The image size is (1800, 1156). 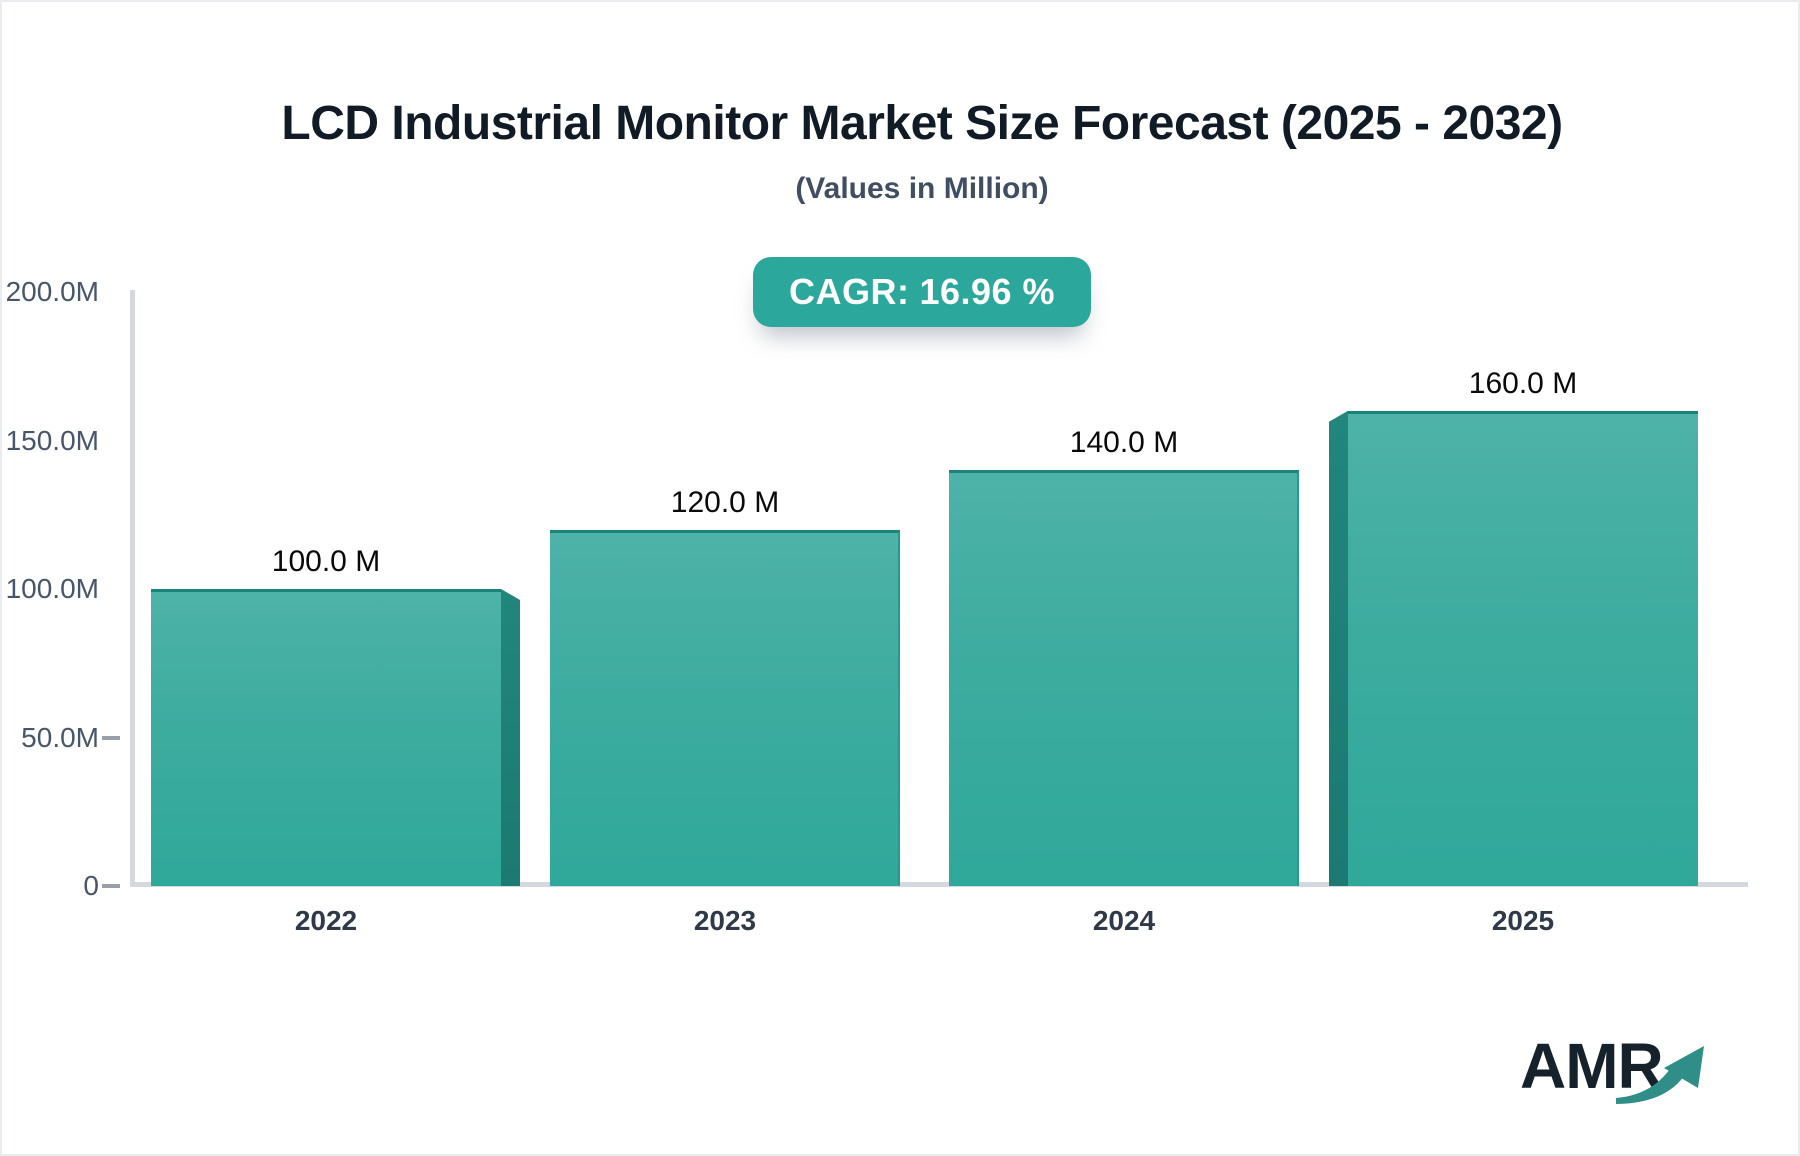 What do you see at coordinates (1523, 383) in the screenshot?
I see `bar-value-label-2025: 160.0 M` at bounding box center [1523, 383].